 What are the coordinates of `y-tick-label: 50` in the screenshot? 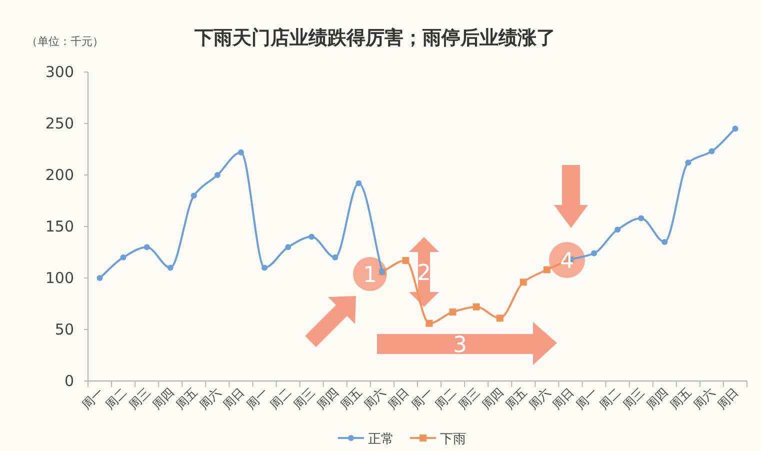 It's located at (64, 329).